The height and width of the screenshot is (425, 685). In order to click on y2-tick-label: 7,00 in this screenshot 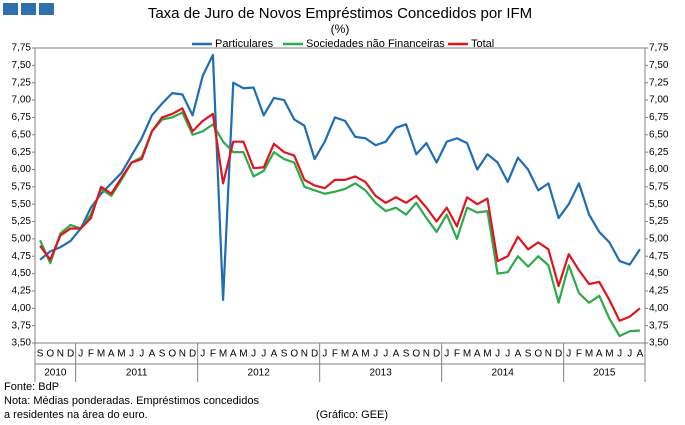, I will do `click(659, 100)`.